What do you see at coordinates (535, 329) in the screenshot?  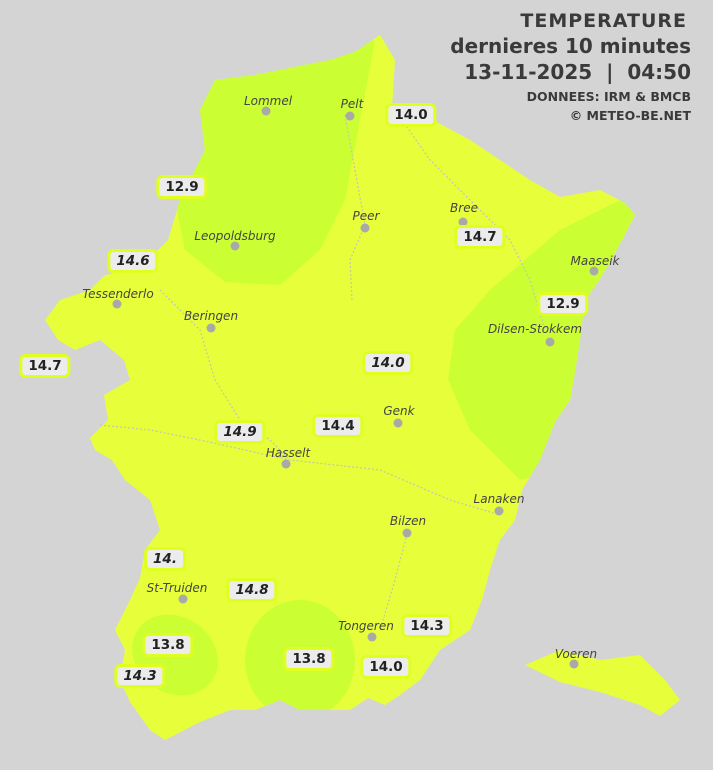 I see `town-label: Dilsen-Stokkem` at bounding box center [535, 329].